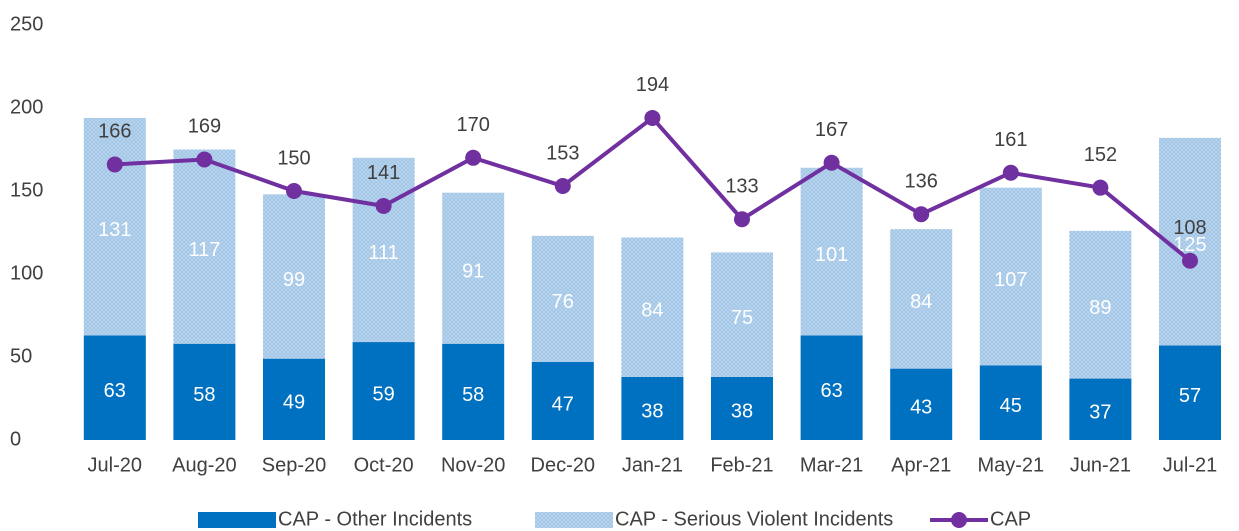 The width and height of the screenshot is (1239, 531). Describe the element at coordinates (652, 85) in the screenshot. I see `data-label: 194` at that location.